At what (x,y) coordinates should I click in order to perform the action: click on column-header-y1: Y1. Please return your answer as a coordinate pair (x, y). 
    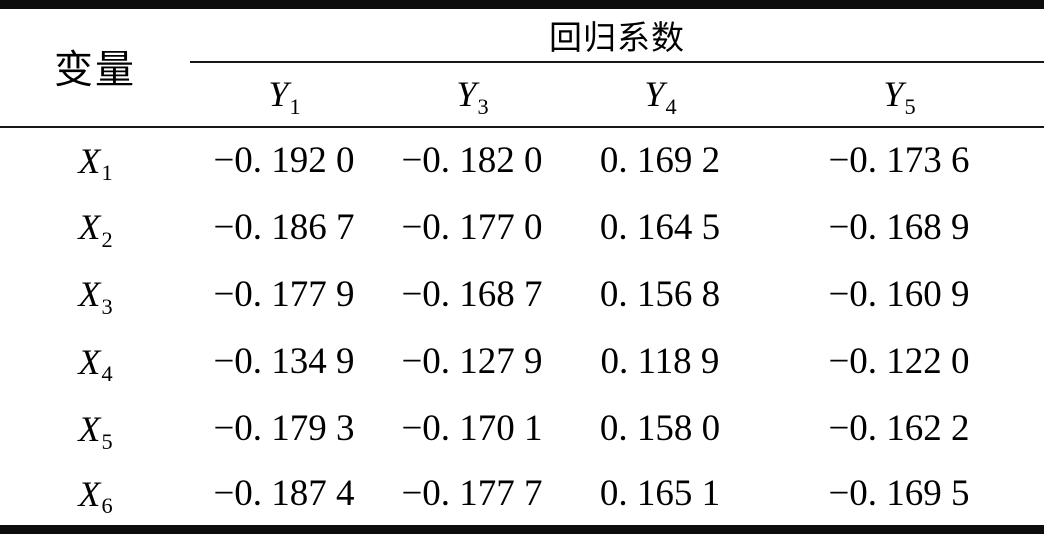
    Looking at the image, I should click on (284, 94).